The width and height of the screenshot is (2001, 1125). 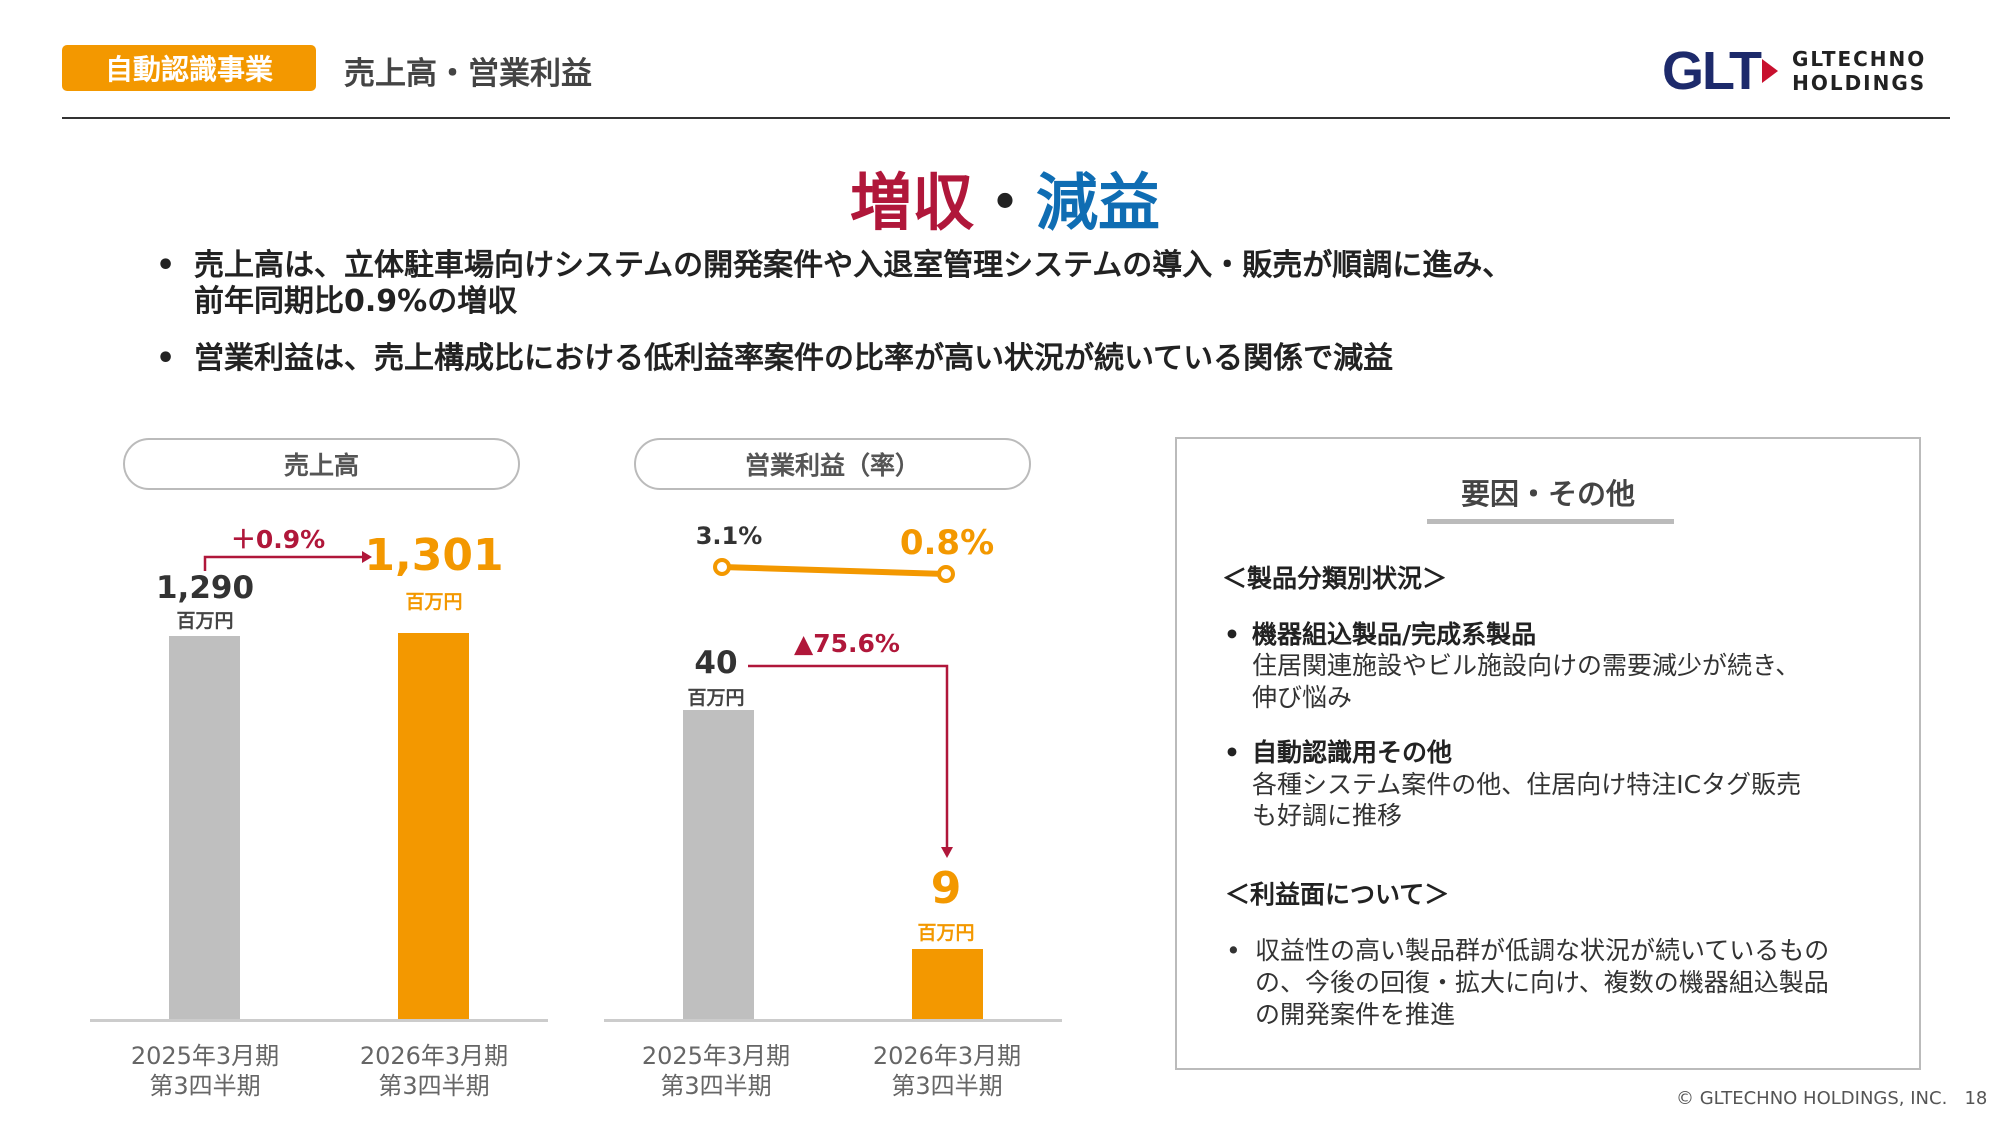 What do you see at coordinates (848, 757) in the screenshot?
I see `profit-change-arrow` at bounding box center [848, 757].